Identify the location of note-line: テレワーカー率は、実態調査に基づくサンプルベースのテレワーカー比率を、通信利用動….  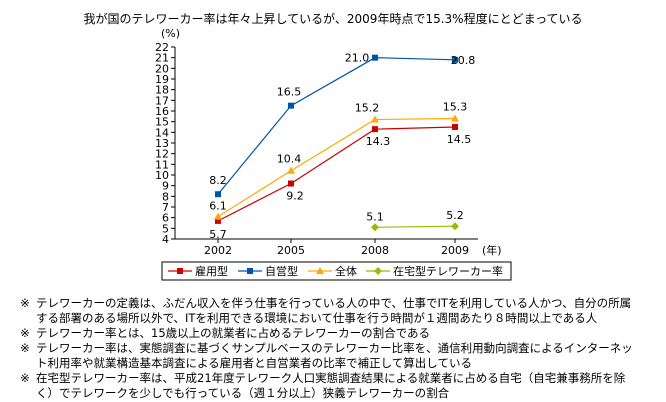
(334, 348).